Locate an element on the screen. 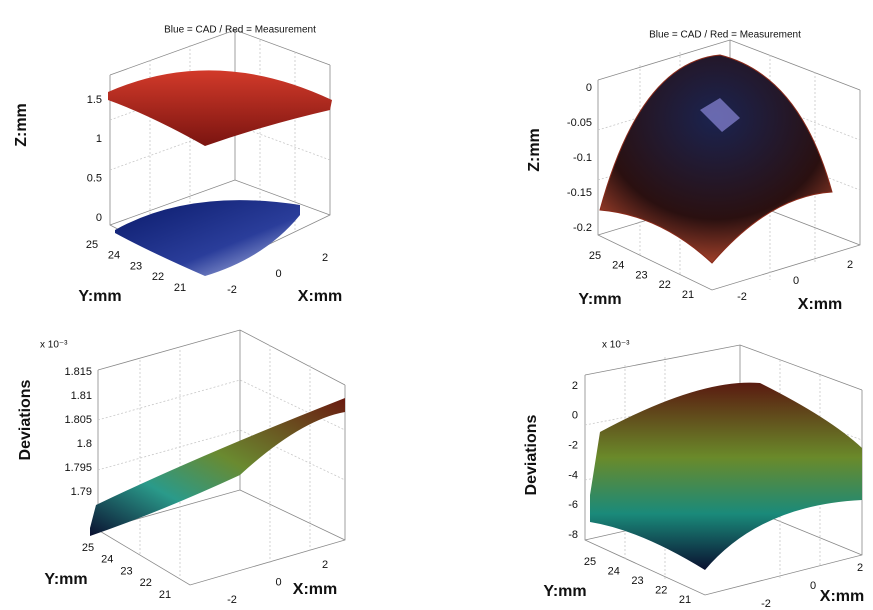 The width and height of the screenshot is (873, 610). z-tick-label: 1.795 is located at coordinates (78, 468).